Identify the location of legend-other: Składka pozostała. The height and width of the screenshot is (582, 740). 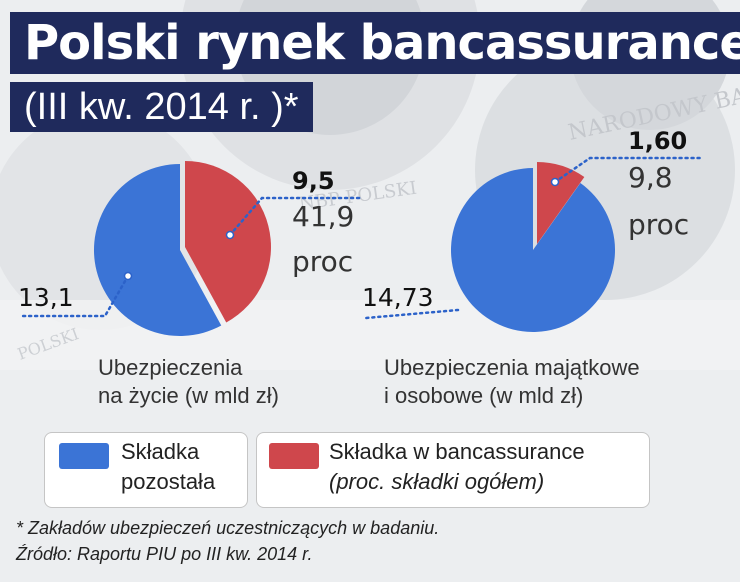
(146, 470).